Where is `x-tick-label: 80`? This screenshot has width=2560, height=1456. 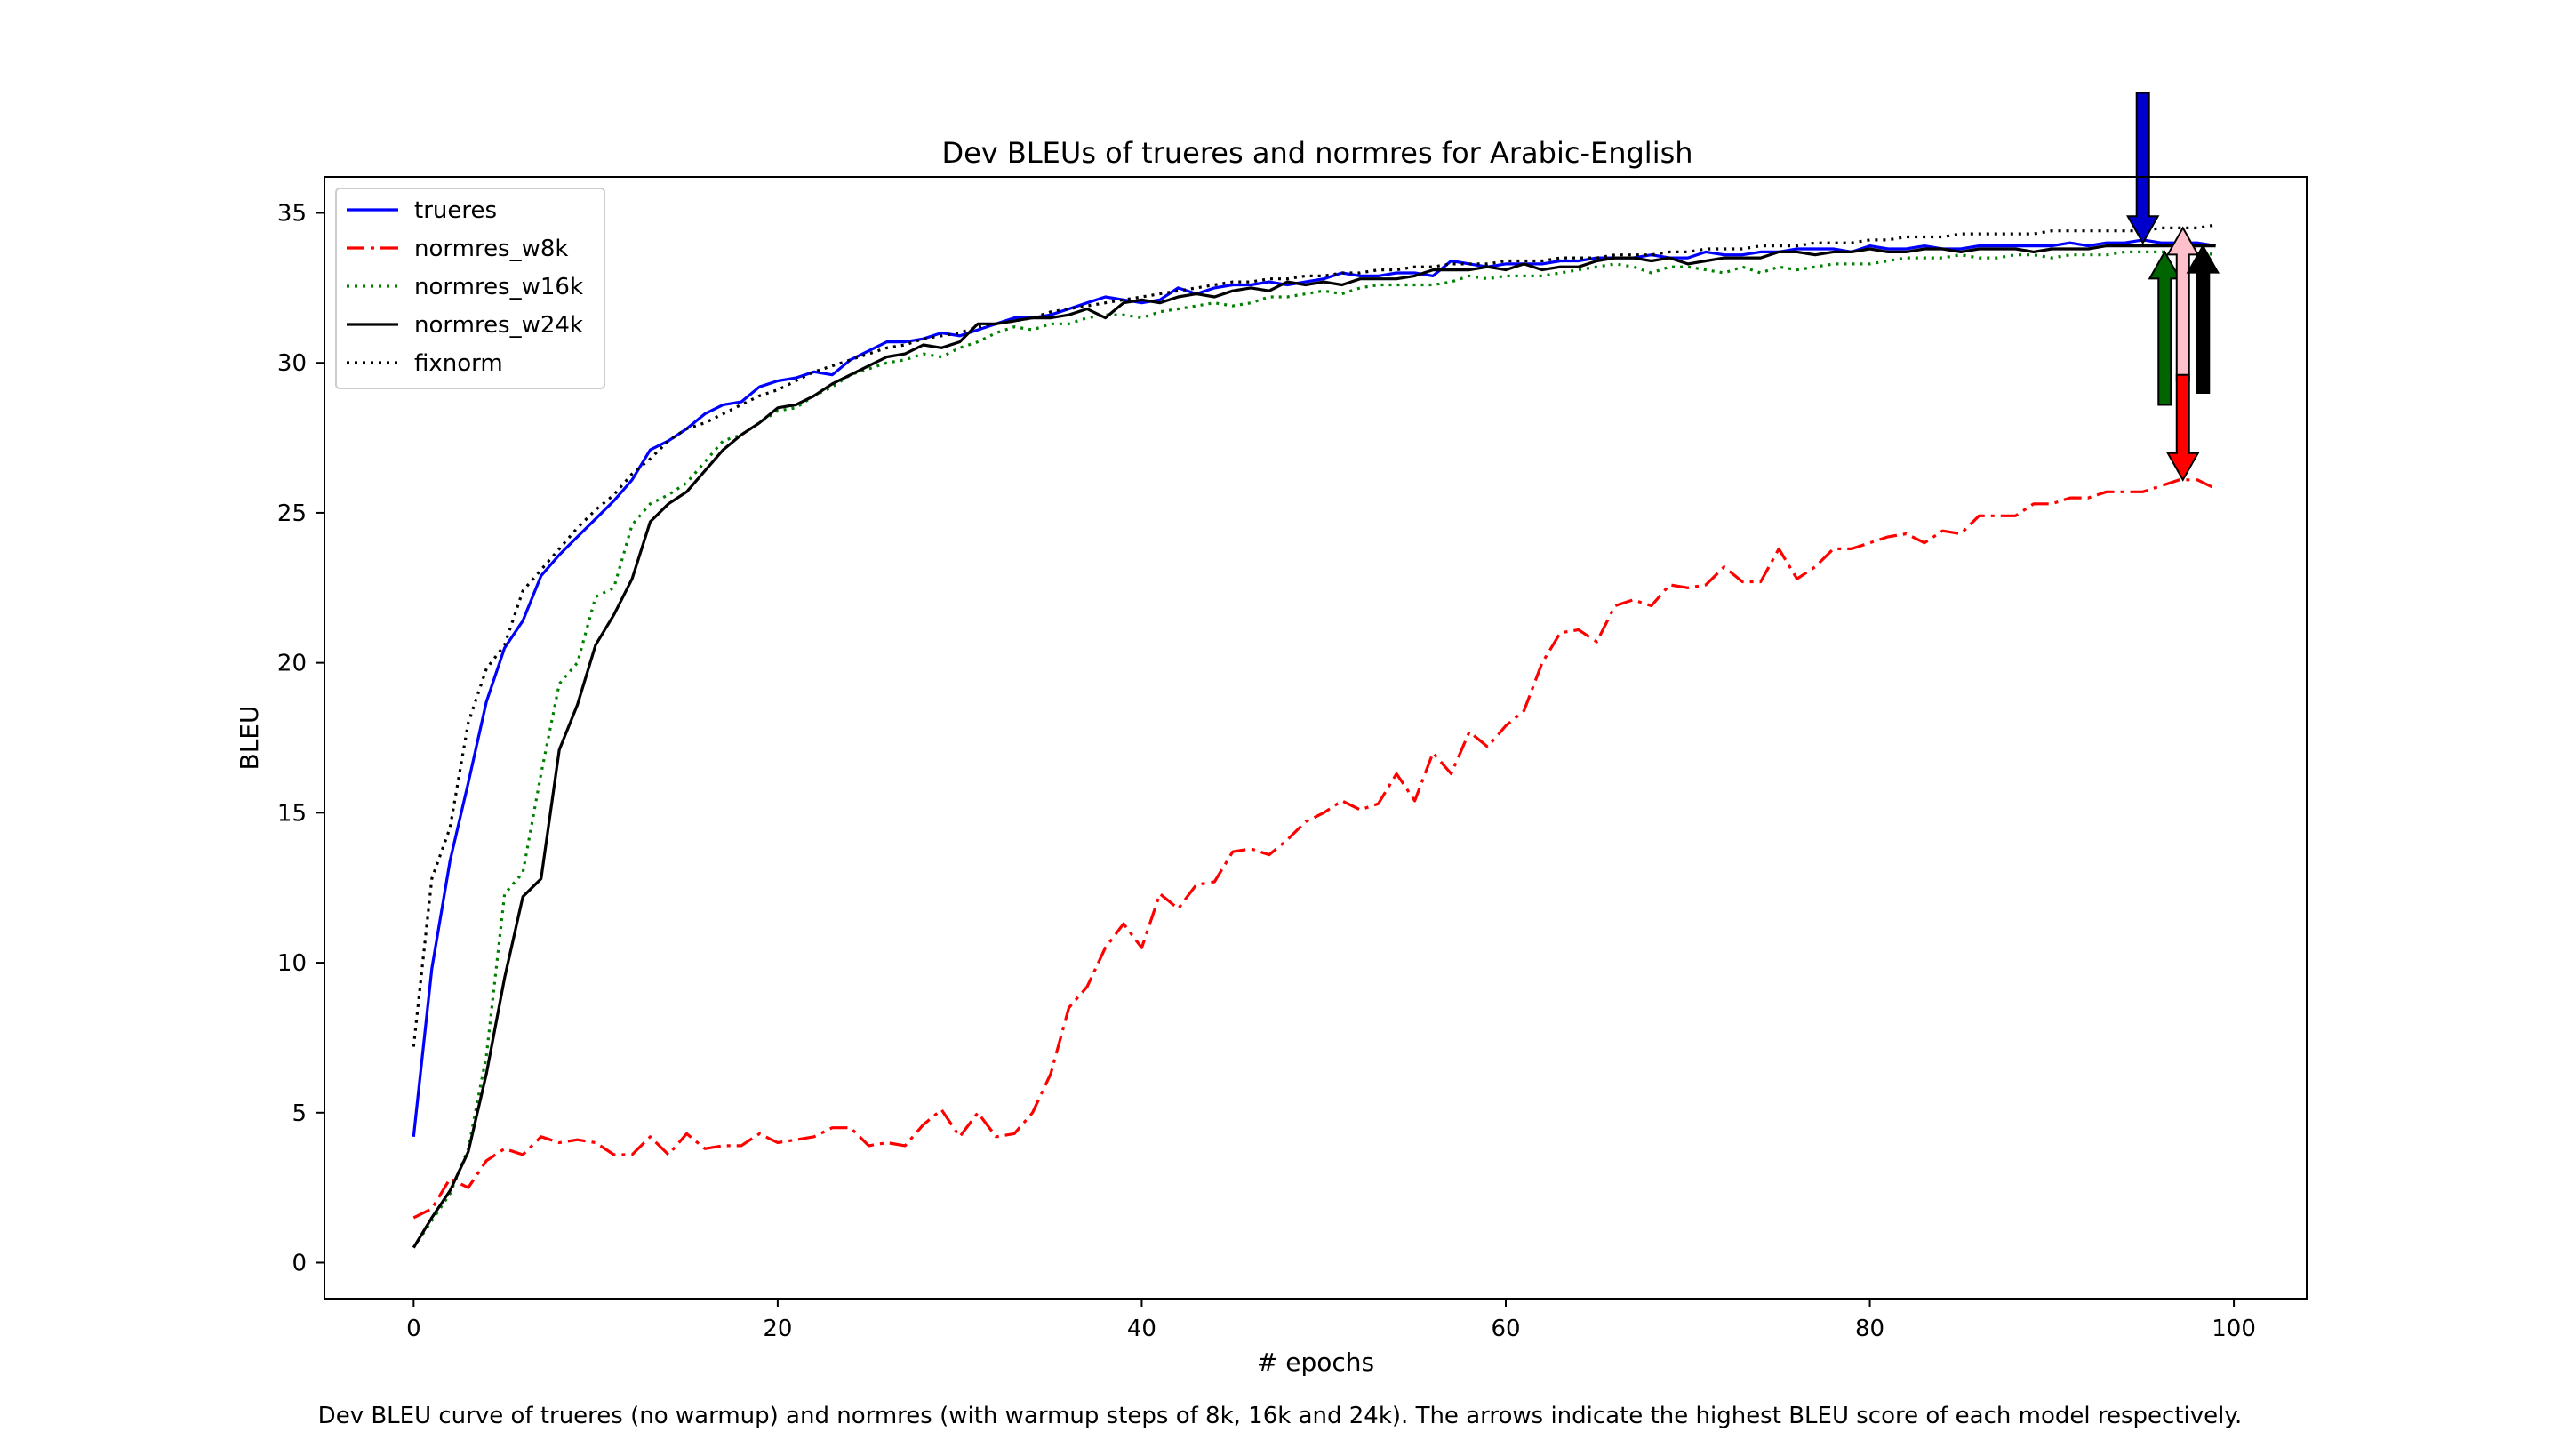
x-tick-label: 80 is located at coordinates (1869, 1329).